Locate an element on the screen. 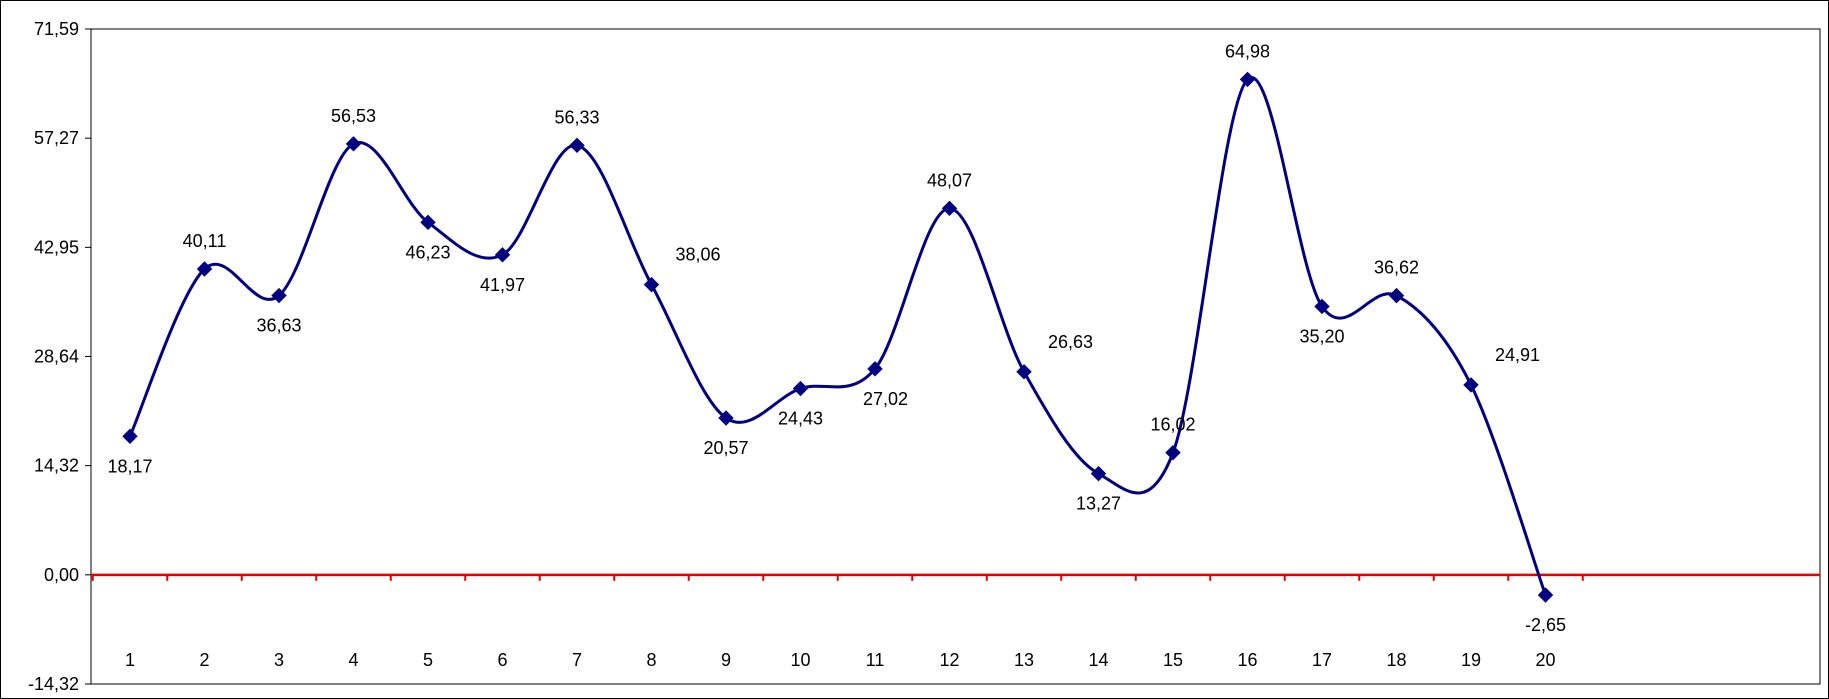 The image size is (1829, 699). x-tick-label: 6 is located at coordinates (502, 660).